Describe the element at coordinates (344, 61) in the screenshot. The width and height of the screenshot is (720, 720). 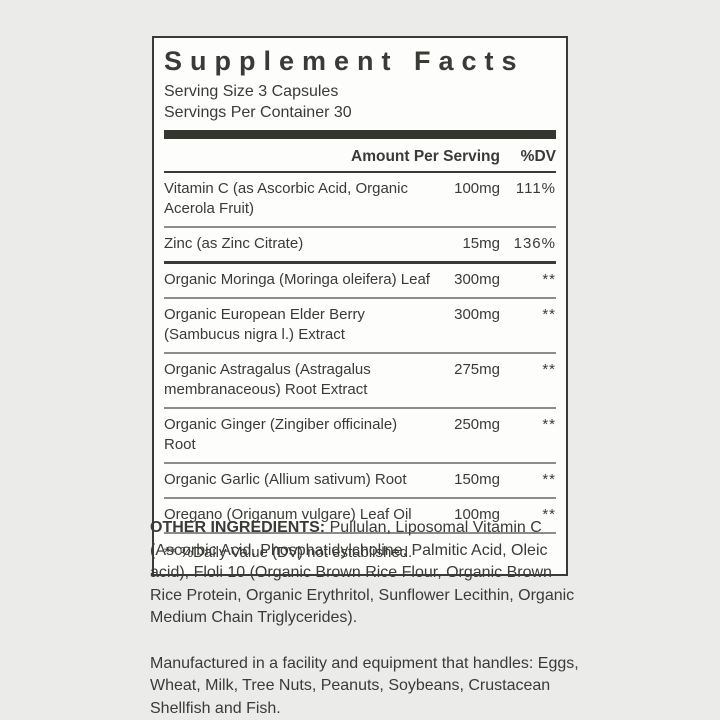
I see `supplement-facts-title: Supplement Facts` at that location.